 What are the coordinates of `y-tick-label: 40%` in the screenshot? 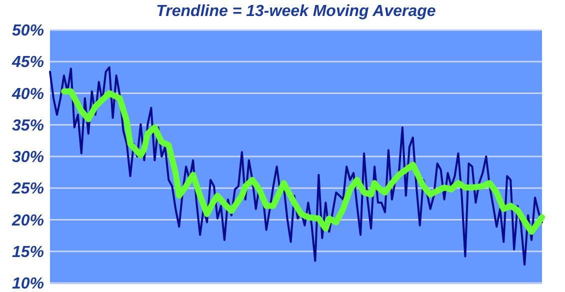 It's located at (27, 94).